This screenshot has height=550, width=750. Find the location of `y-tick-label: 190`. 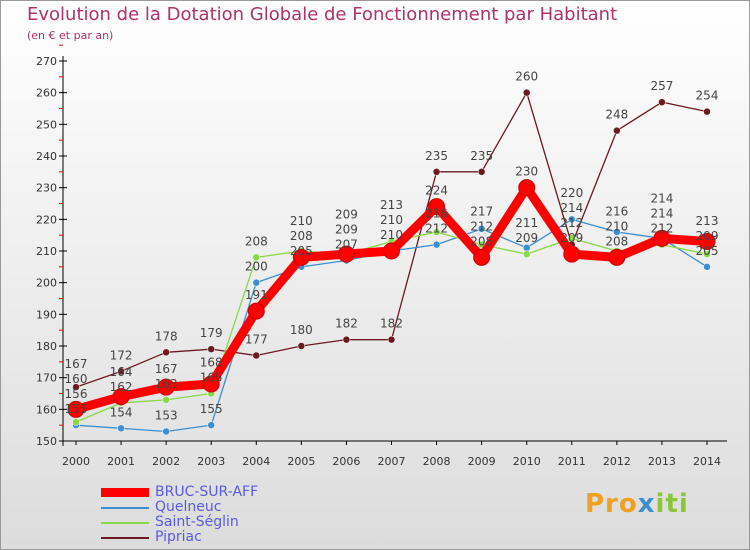

y-tick-label: 190 is located at coordinates (46, 314).